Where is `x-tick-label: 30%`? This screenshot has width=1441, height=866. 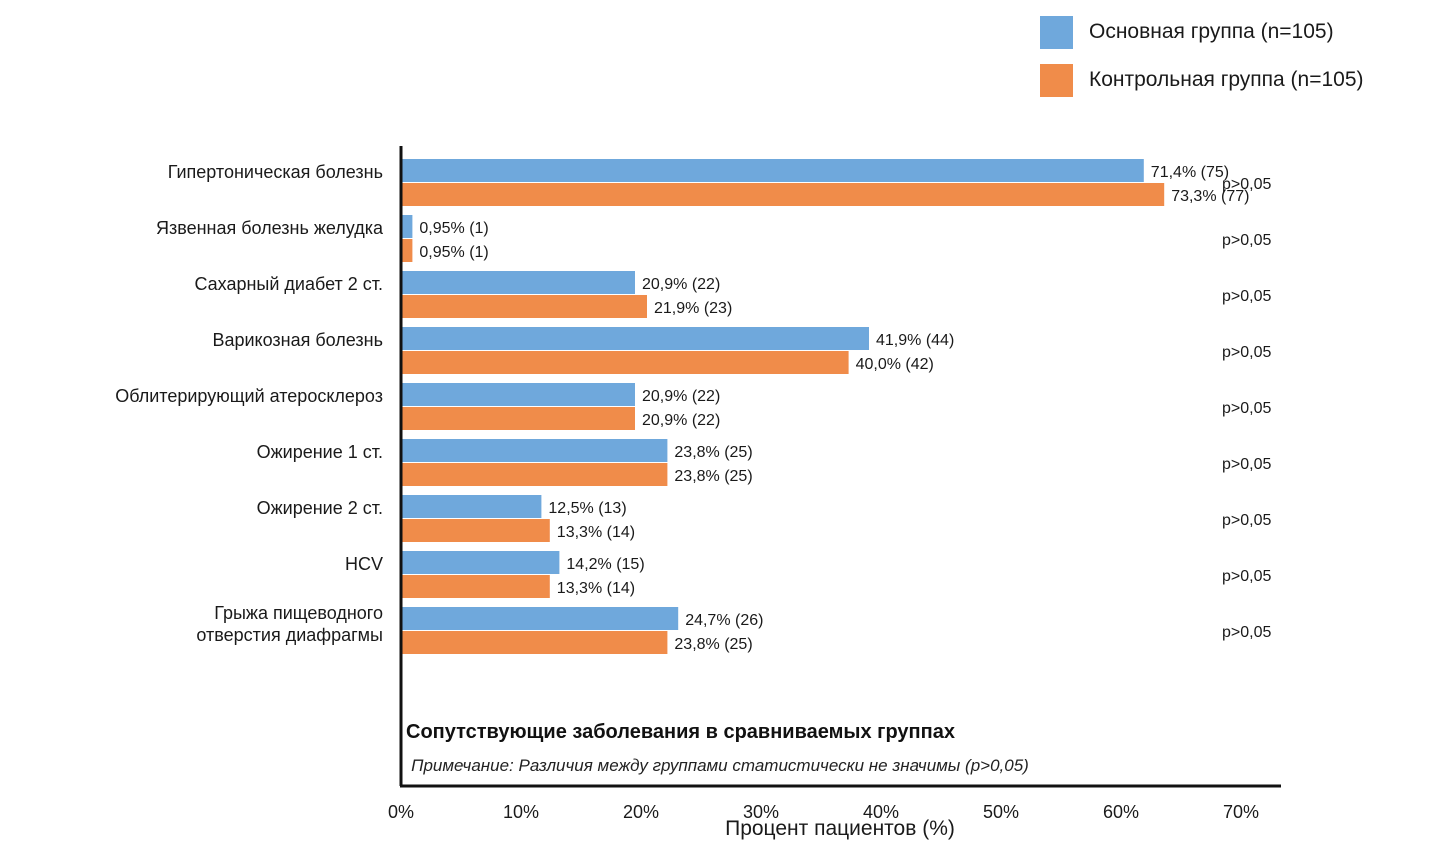 x-tick-label: 30% is located at coordinates (761, 812).